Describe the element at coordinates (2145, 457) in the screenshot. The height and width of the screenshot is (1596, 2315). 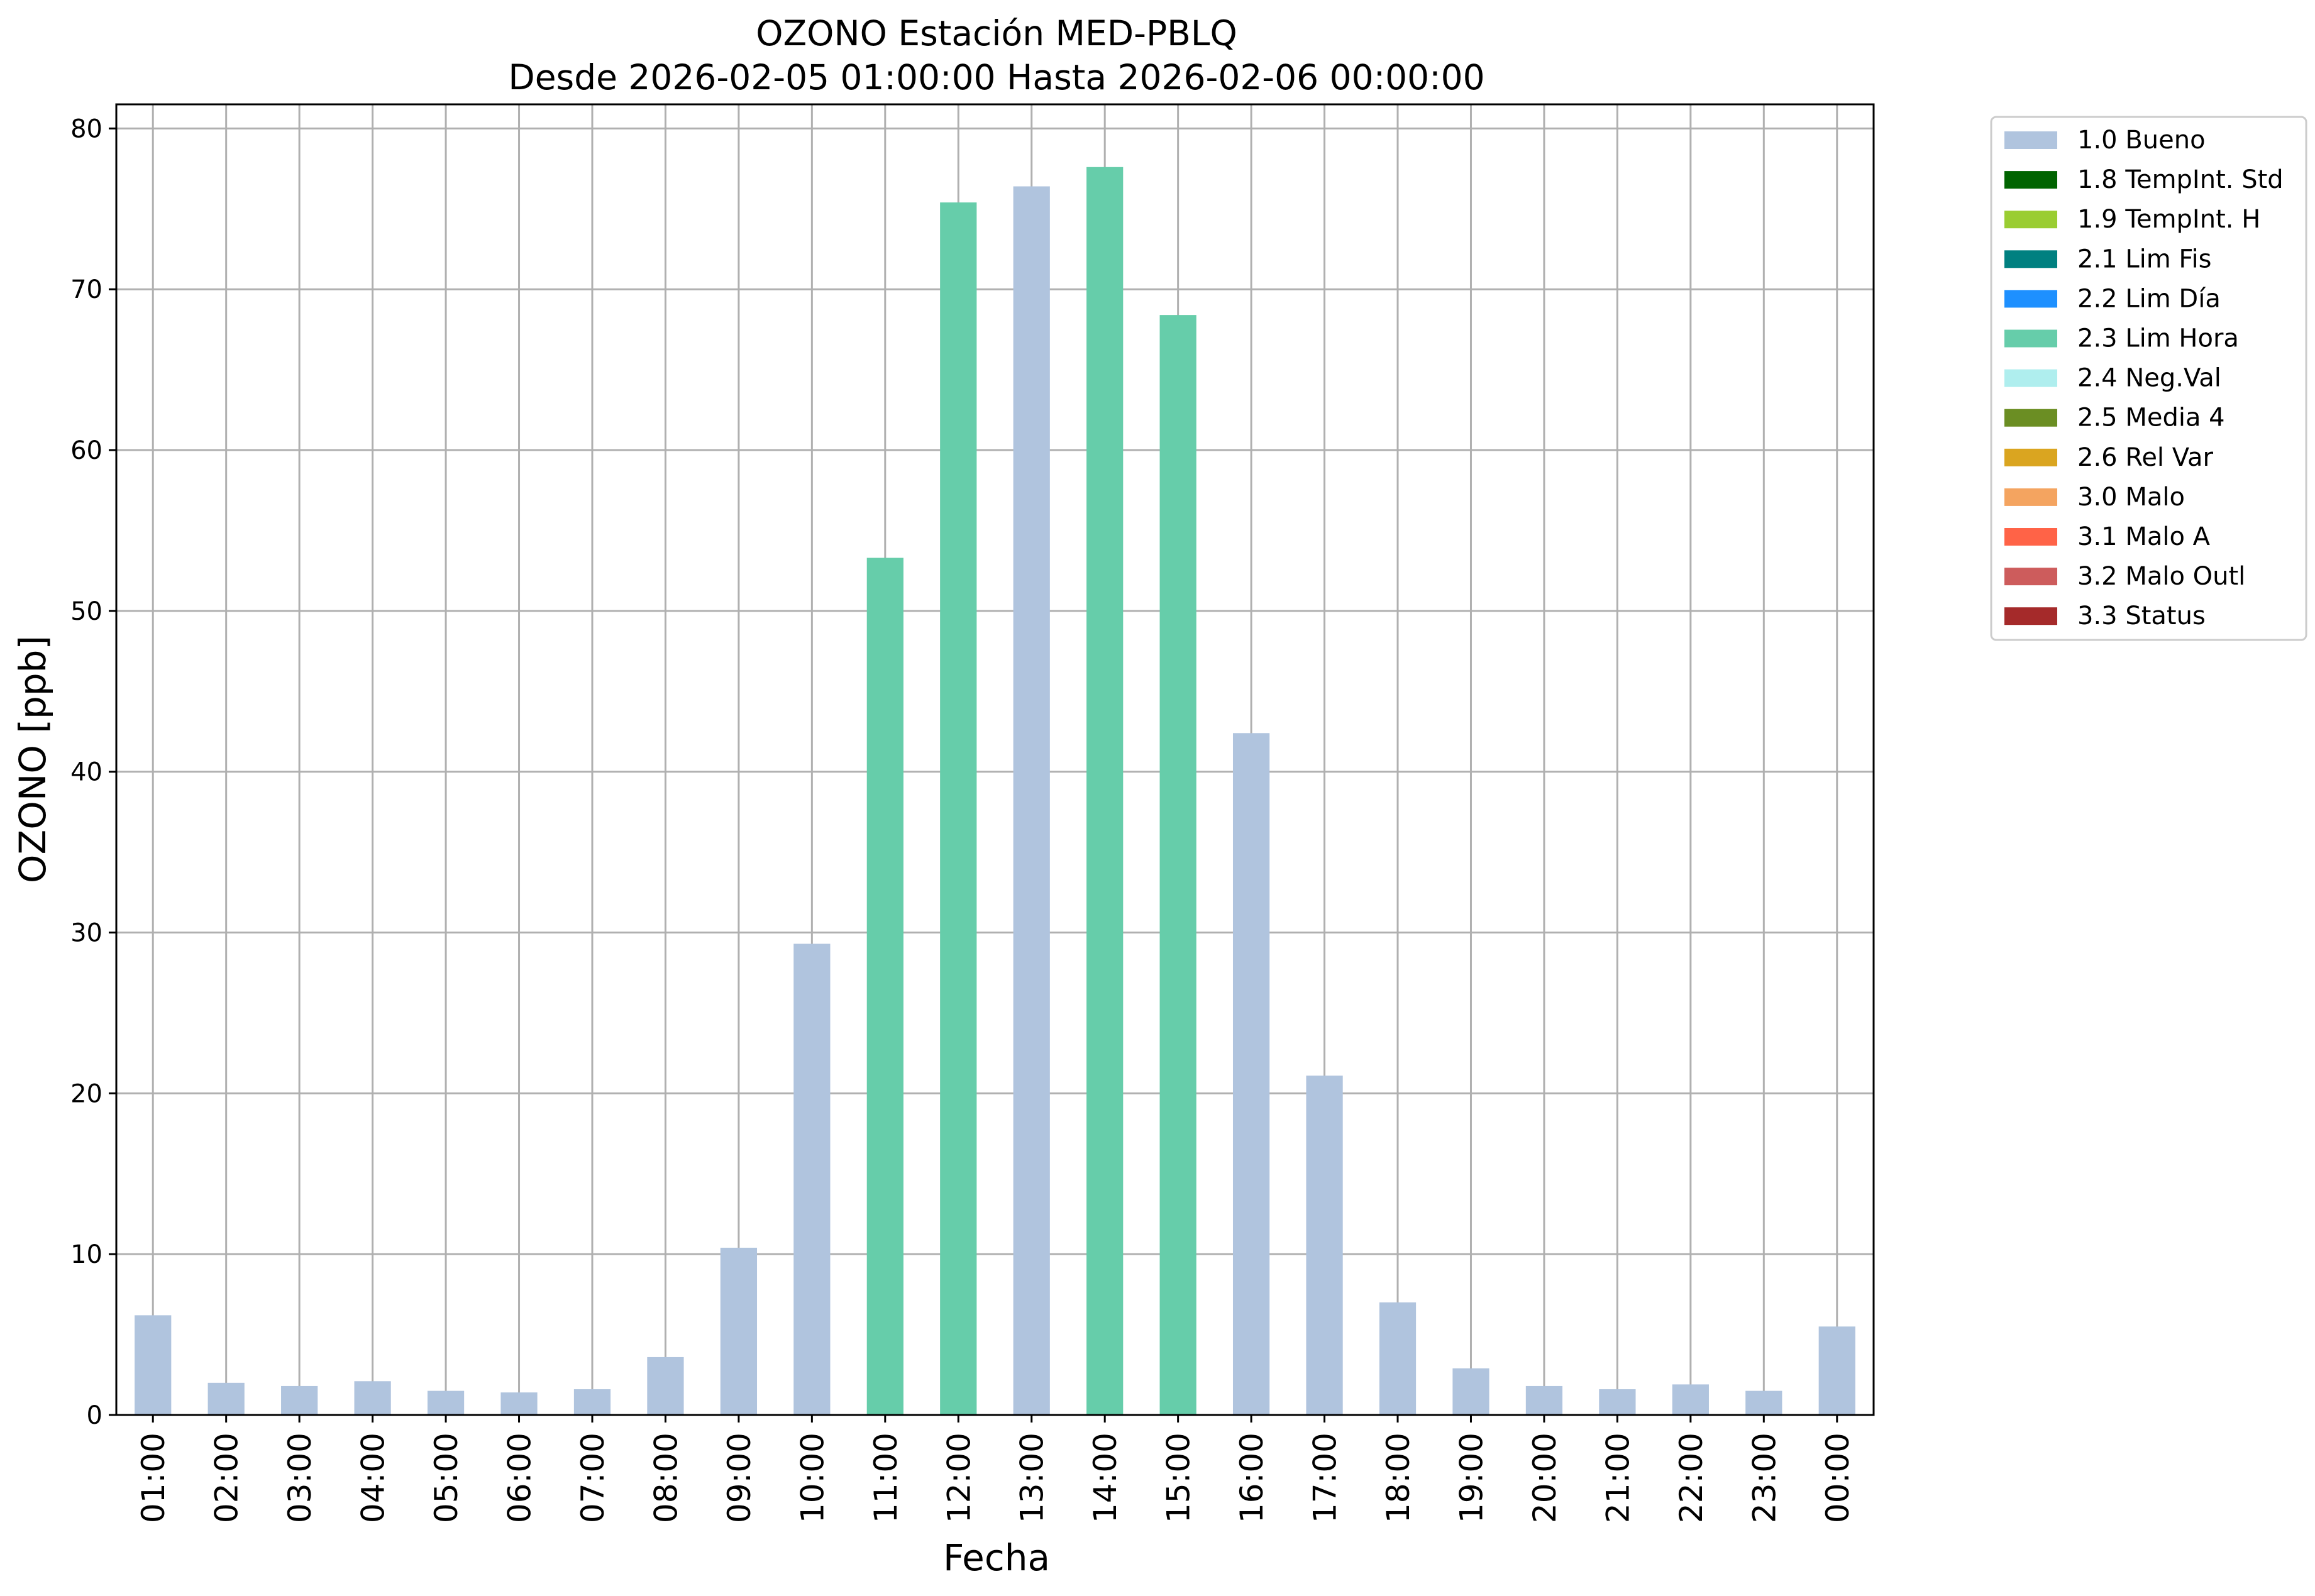
I see `legend-label: 2.6 Rel Var` at that location.